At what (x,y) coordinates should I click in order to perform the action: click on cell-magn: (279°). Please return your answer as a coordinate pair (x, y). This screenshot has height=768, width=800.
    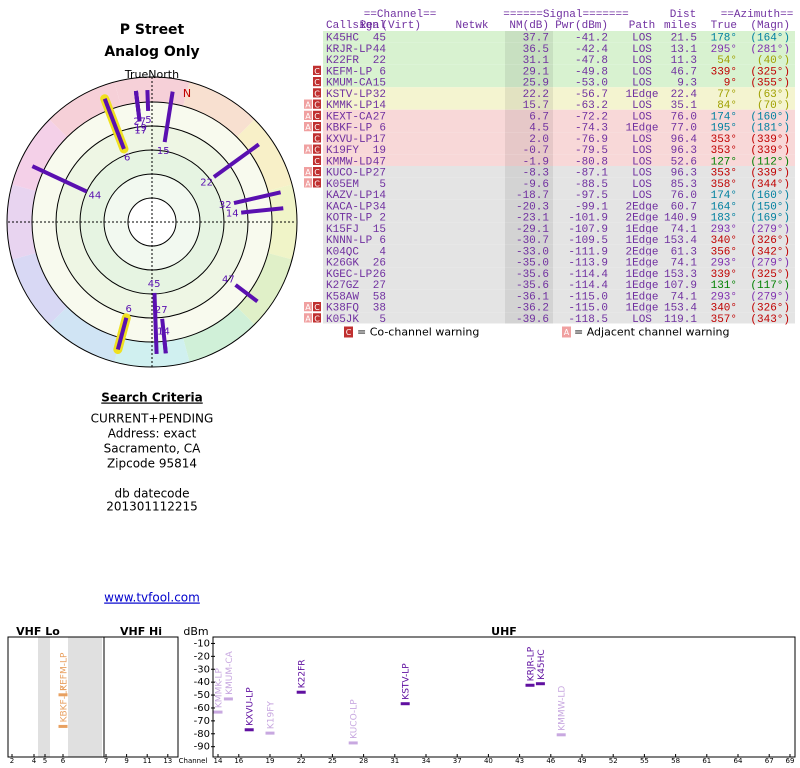
    Looking at the image, I should click on (770, 230).